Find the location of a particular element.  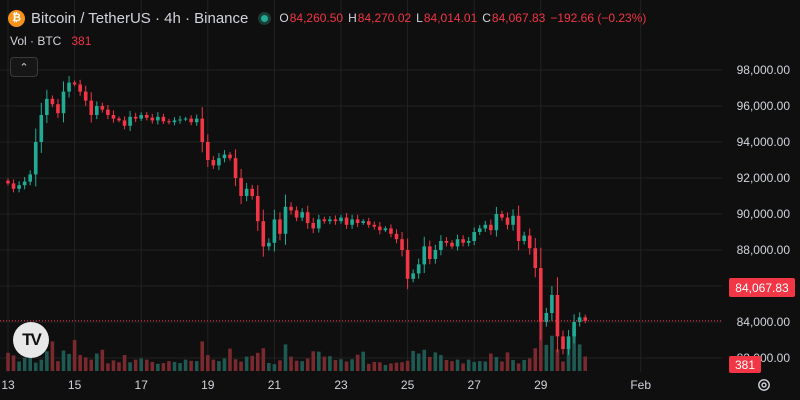

exchange: Binance is located at coordinates (221, 18).